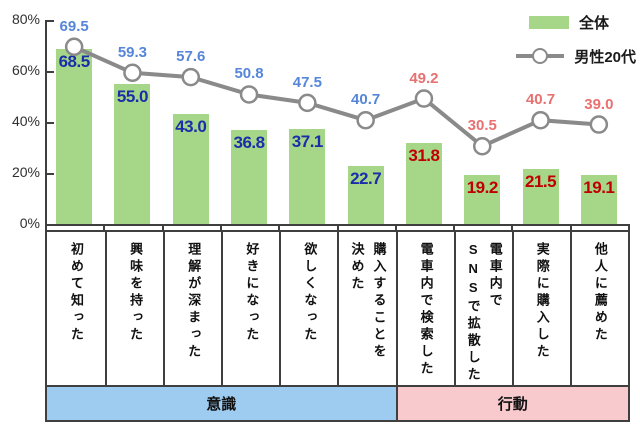 This screenshot has height=432, width=640. Describe the element at coordinates (25, 121) in the screenshot. I see `y-axis-tick-label: 40%` at that location.